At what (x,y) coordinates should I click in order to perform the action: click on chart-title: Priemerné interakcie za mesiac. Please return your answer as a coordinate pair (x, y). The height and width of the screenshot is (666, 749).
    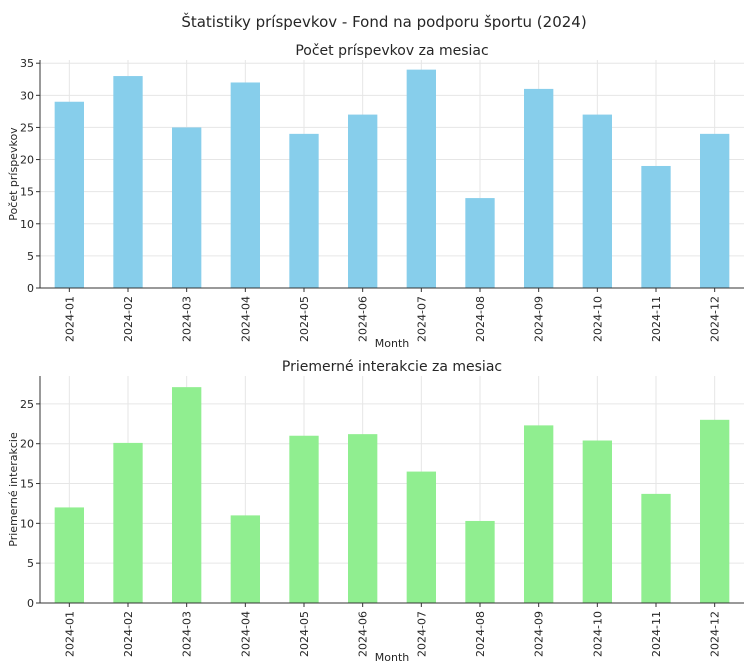
    Looking at the image, I should click on (392, 367).